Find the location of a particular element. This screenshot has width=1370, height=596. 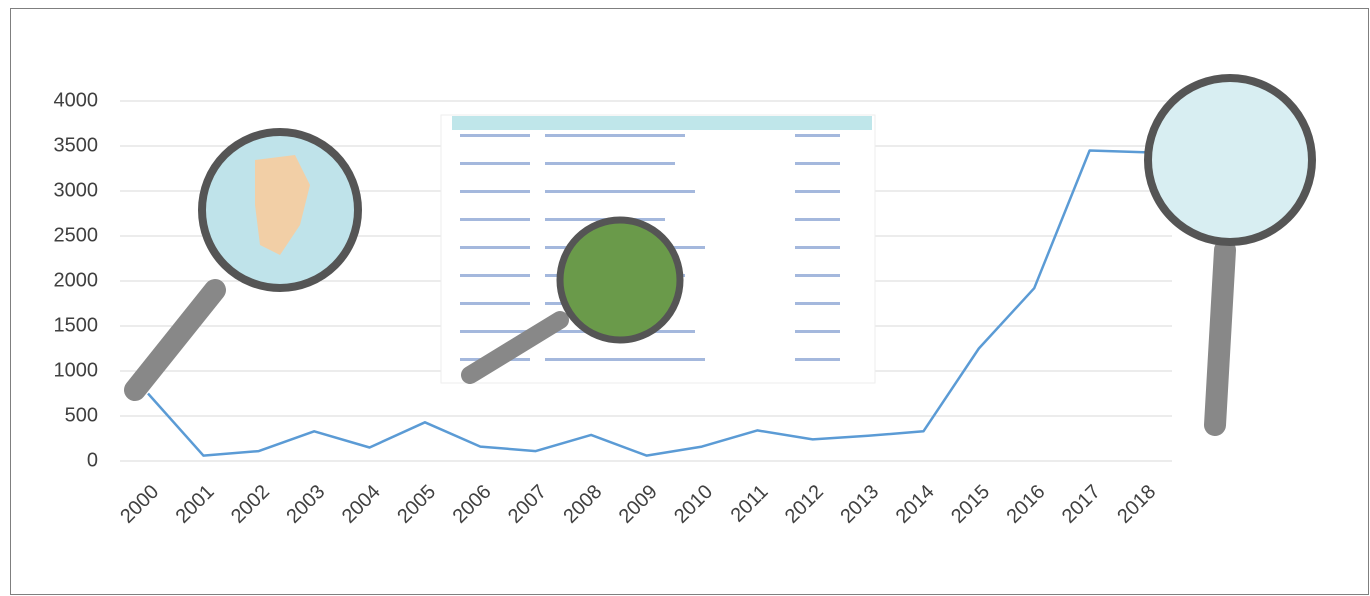

y-tick-label: 3500 is located at coordinates (76, 145).